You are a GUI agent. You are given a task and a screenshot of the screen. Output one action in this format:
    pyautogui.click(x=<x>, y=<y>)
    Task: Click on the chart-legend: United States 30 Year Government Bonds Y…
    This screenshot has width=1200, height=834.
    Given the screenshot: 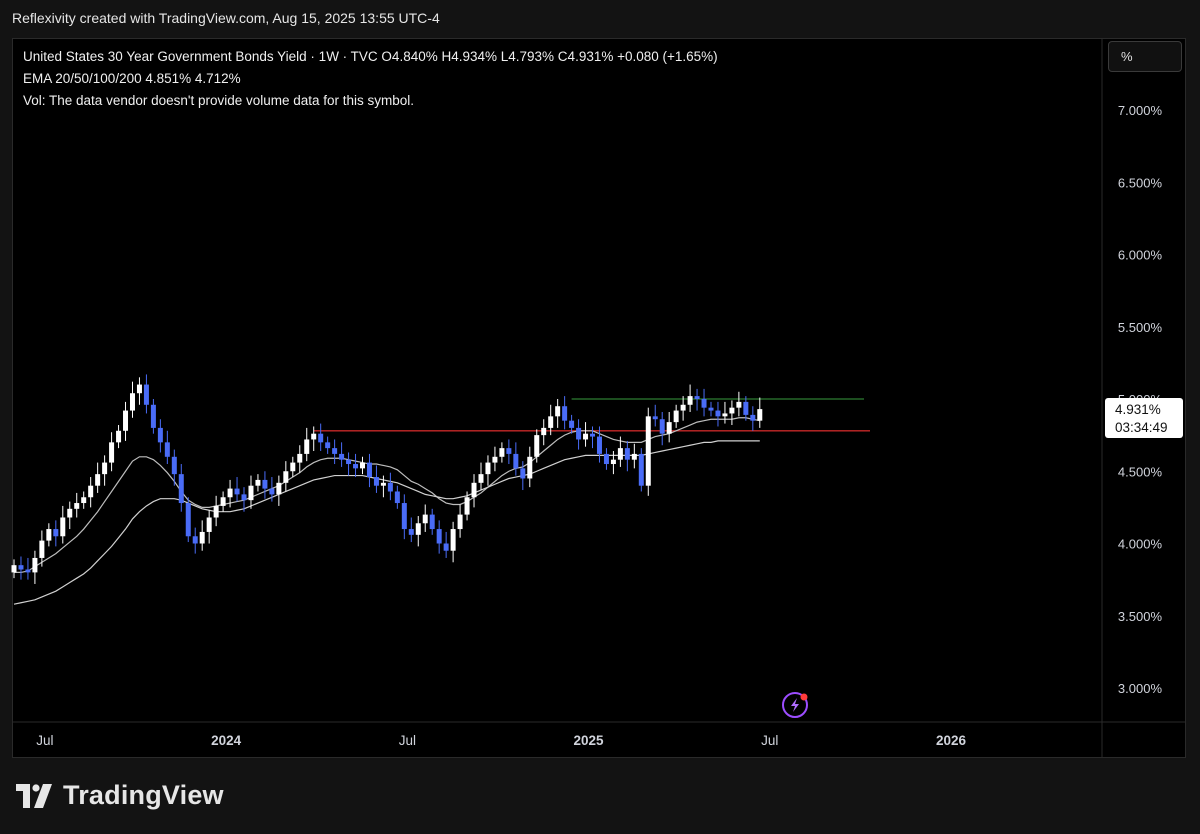 What is the action you would take?
    pyautogui.click(x=370, y=79)
    